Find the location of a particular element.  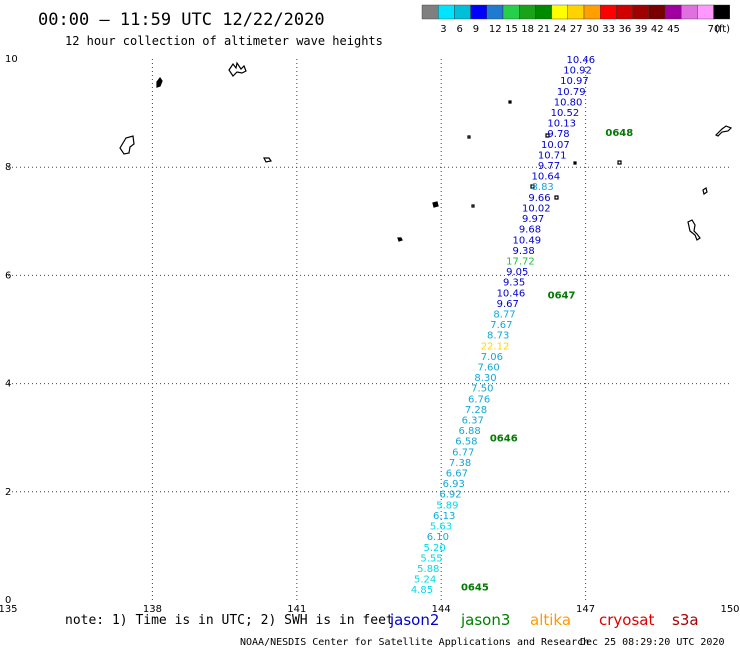

time-label: 0647 is located at coordinates (562, 295).